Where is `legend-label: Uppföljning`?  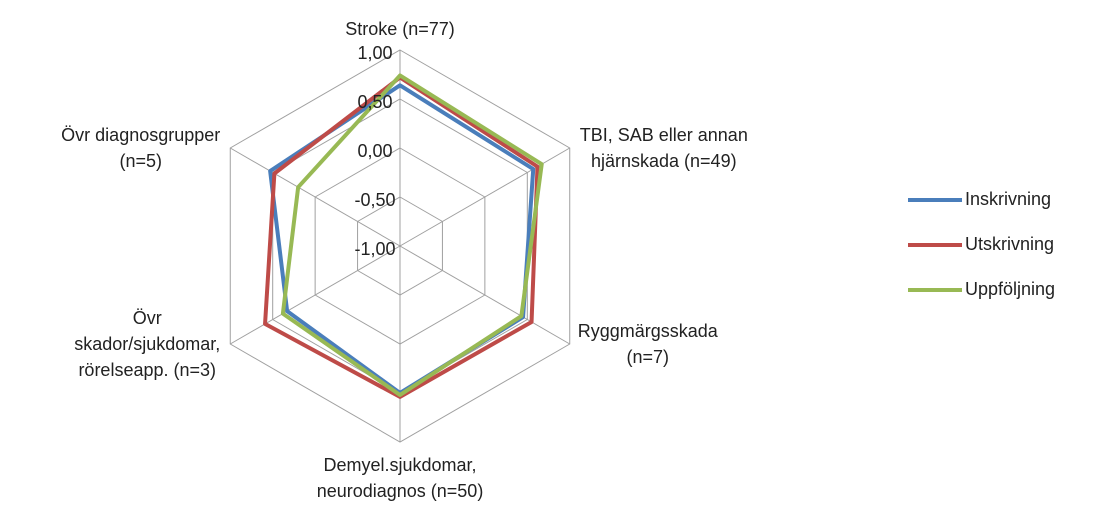 legend-label: Uppföljning is located at coordinates (1010, 289).